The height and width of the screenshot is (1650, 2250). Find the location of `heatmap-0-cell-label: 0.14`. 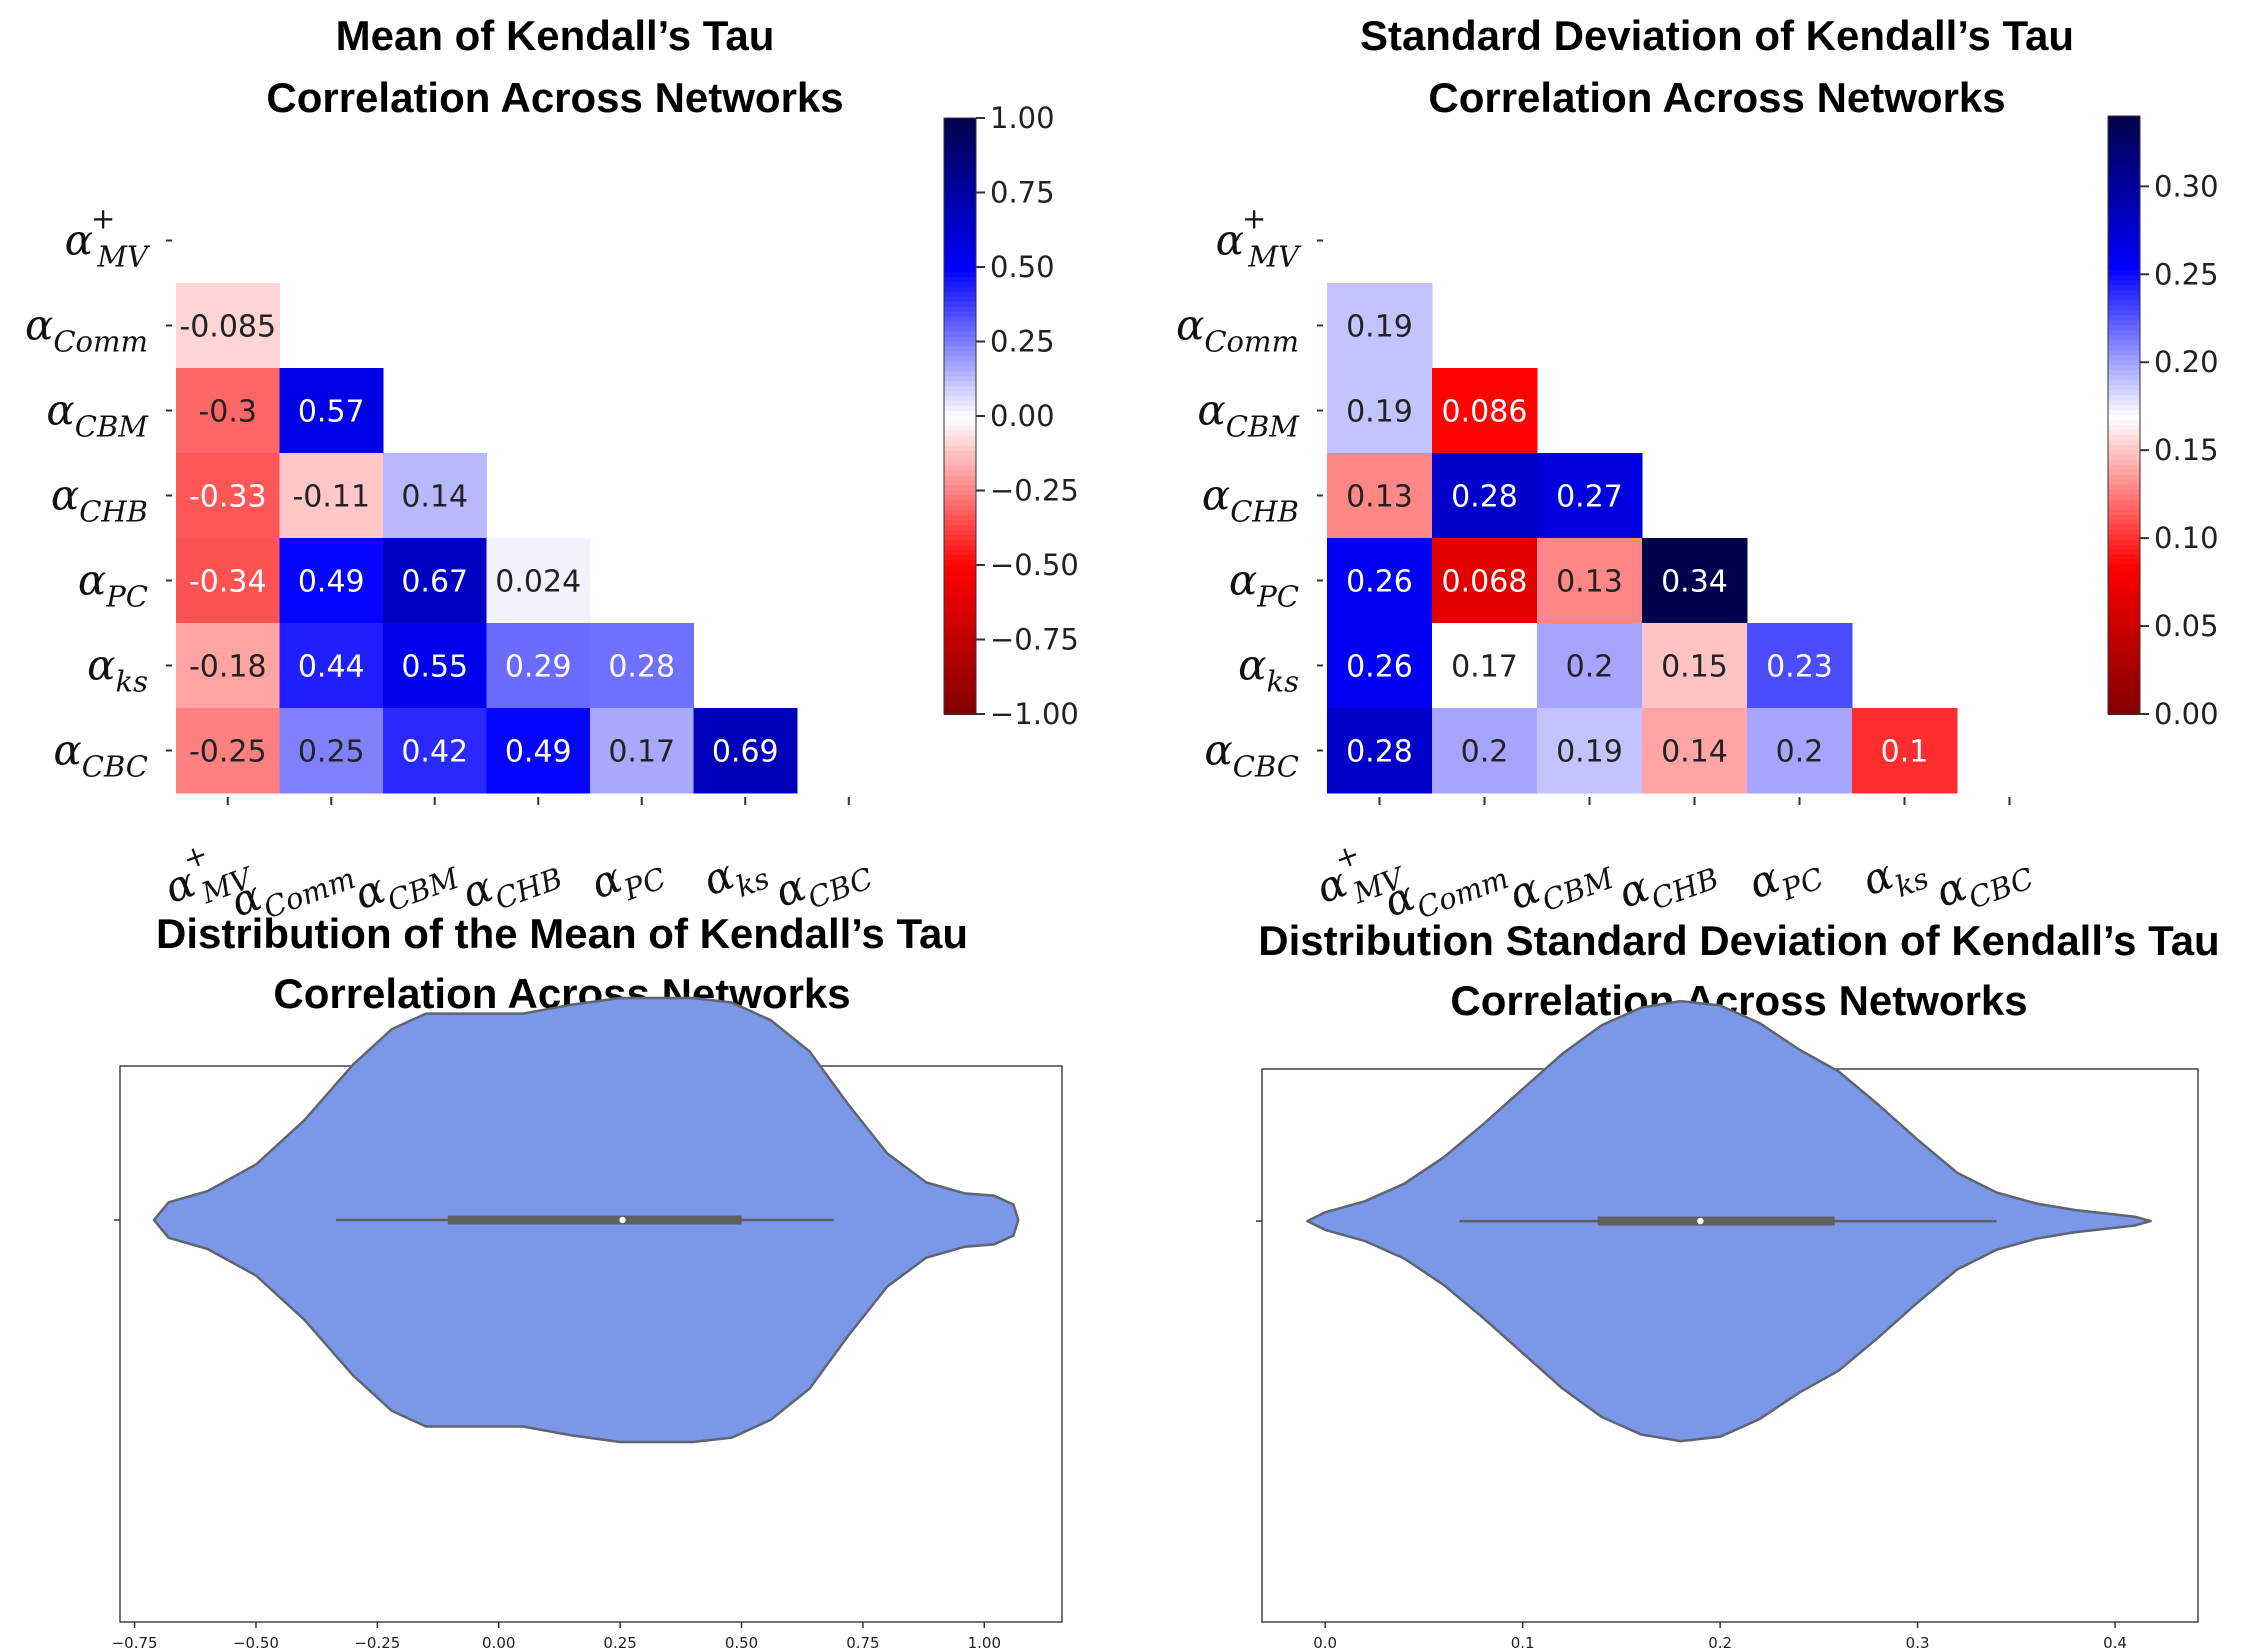

heatmap-0-cell-label: 0.14 is located at coordinates (434, 497).